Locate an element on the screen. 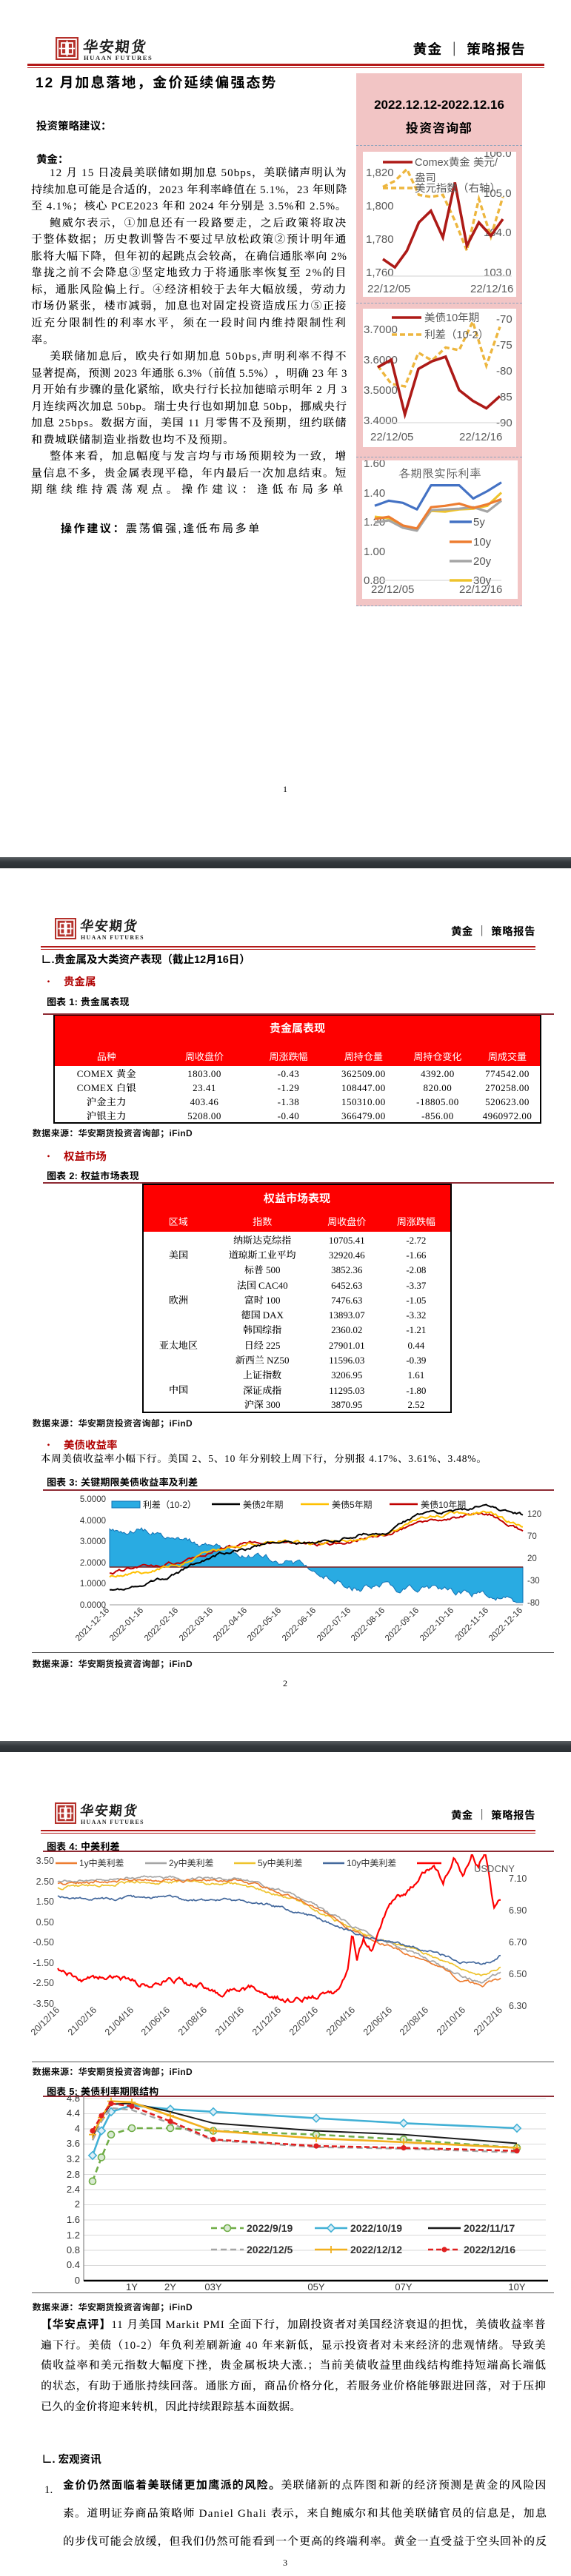 This screenshot has height=2576, width=571. svg-text: 6.50 is located at coordinates (518, 1973).